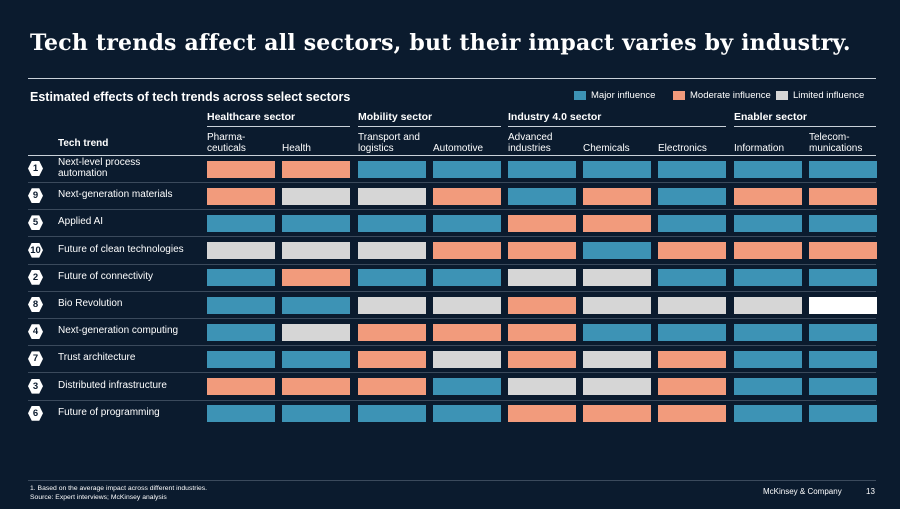  I want to click on trend-label: Trust architecture, so click(97, 358).